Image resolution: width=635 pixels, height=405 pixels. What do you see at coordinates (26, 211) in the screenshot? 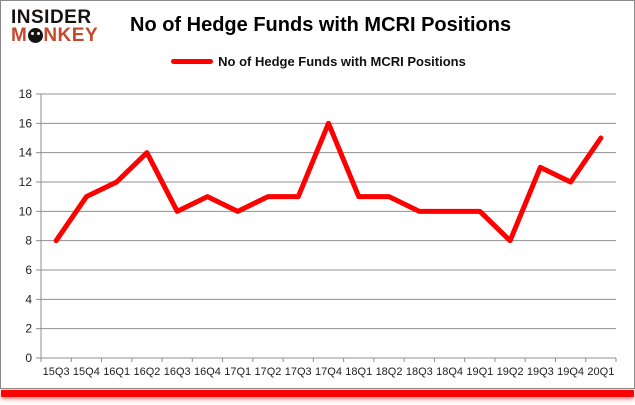
I see `y-axis-label: 10` at bounding box center [26, 211].